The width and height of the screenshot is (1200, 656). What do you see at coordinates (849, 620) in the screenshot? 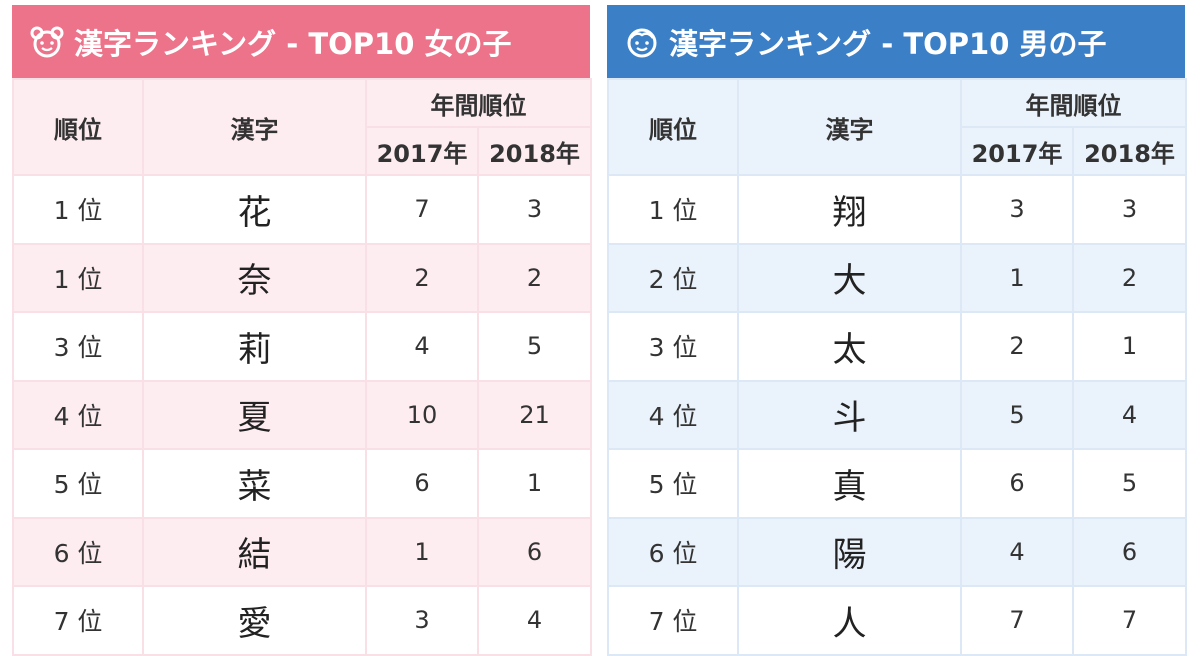
I see `kanji-cell: 人` at bounding box center [849, 620].